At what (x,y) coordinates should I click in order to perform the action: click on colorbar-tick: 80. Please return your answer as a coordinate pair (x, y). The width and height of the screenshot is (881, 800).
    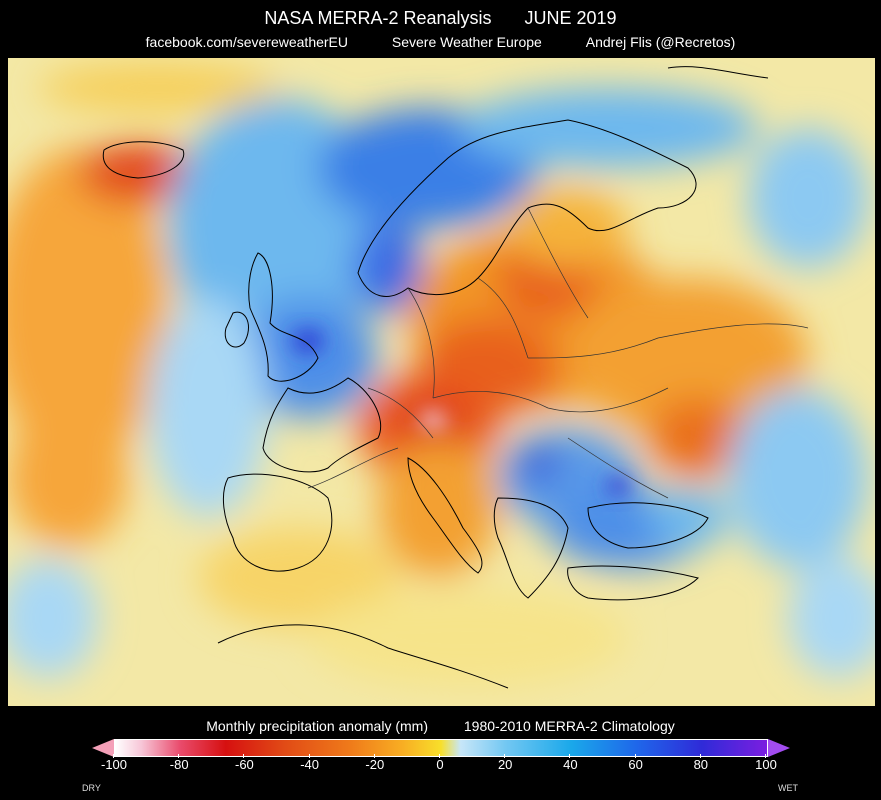
    Looking at the image, I should click on (701, 763).